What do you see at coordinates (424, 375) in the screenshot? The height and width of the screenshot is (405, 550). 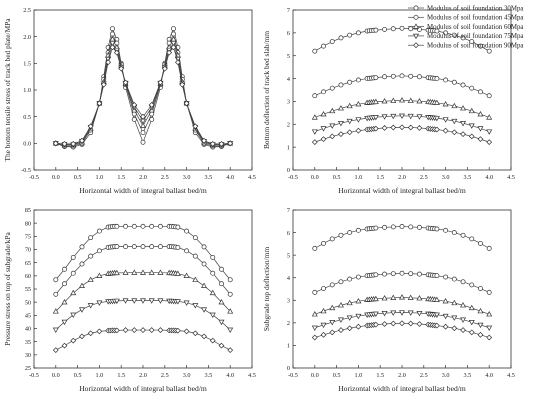 I see `x-tick-label: 2.5` at bounding box center [424, 375].